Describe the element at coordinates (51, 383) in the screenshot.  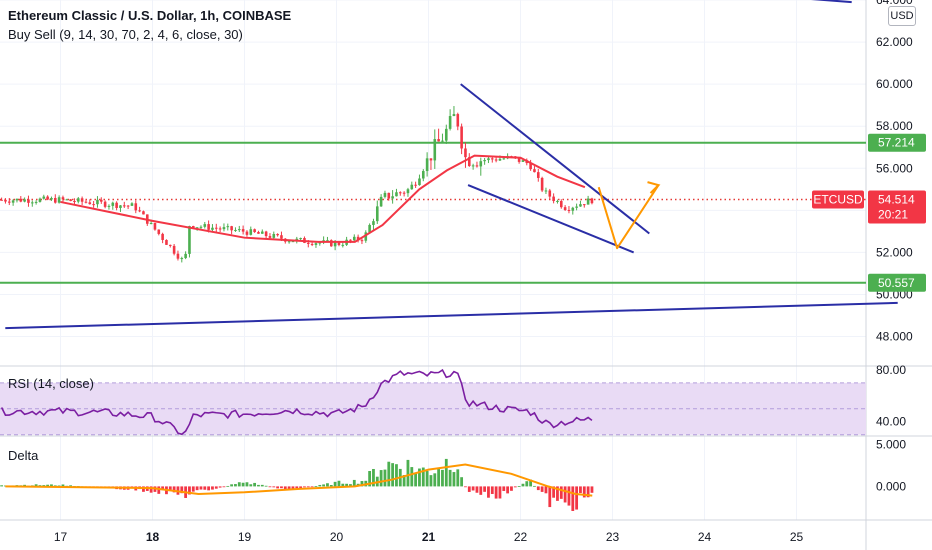
I see `rsi-title: RSI (14, close)` at that location.